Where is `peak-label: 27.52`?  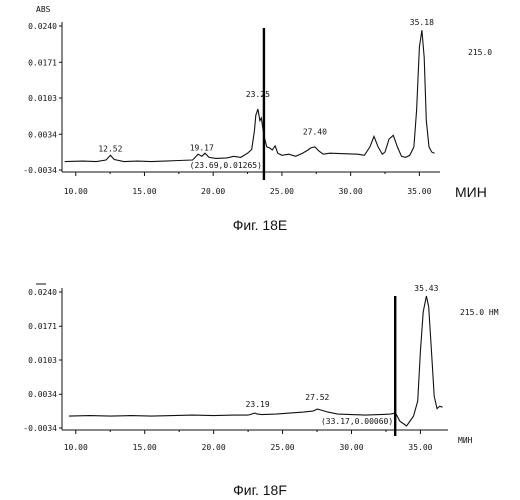
peak-label: 27.52 is located at coordinates (317, 397).